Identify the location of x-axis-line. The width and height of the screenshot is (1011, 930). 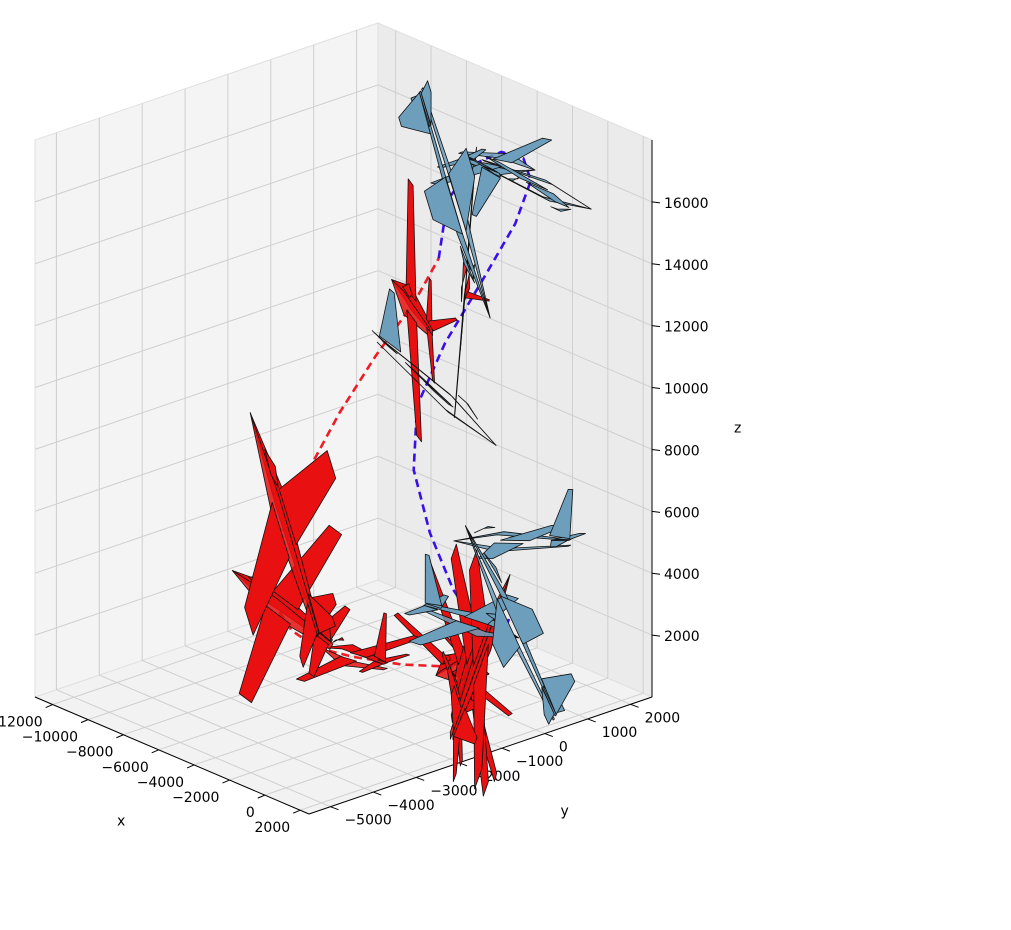
(172, 755).